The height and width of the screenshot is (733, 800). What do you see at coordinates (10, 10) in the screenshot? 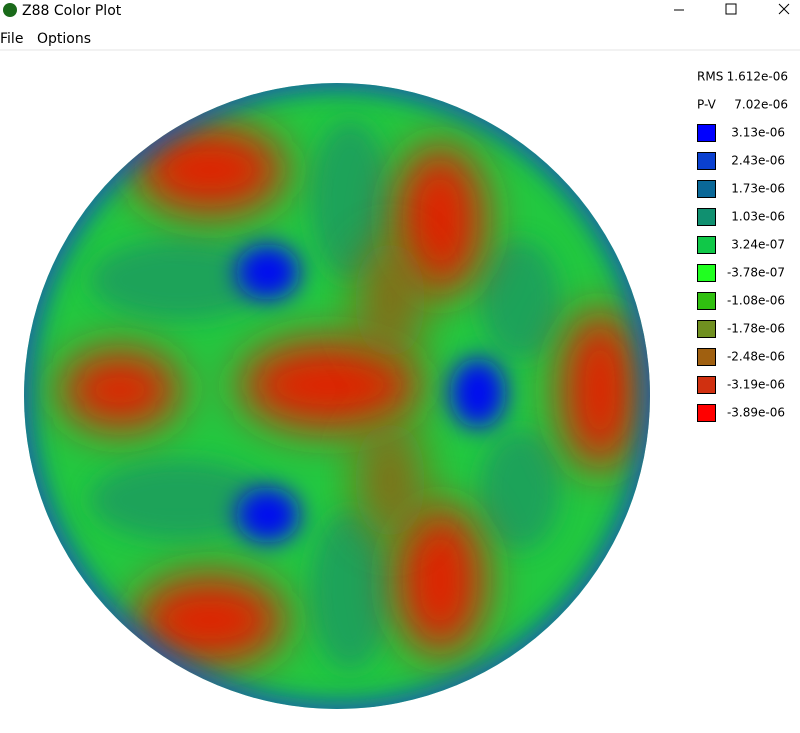
I see `app-icon` at bounding box center [10, 10].